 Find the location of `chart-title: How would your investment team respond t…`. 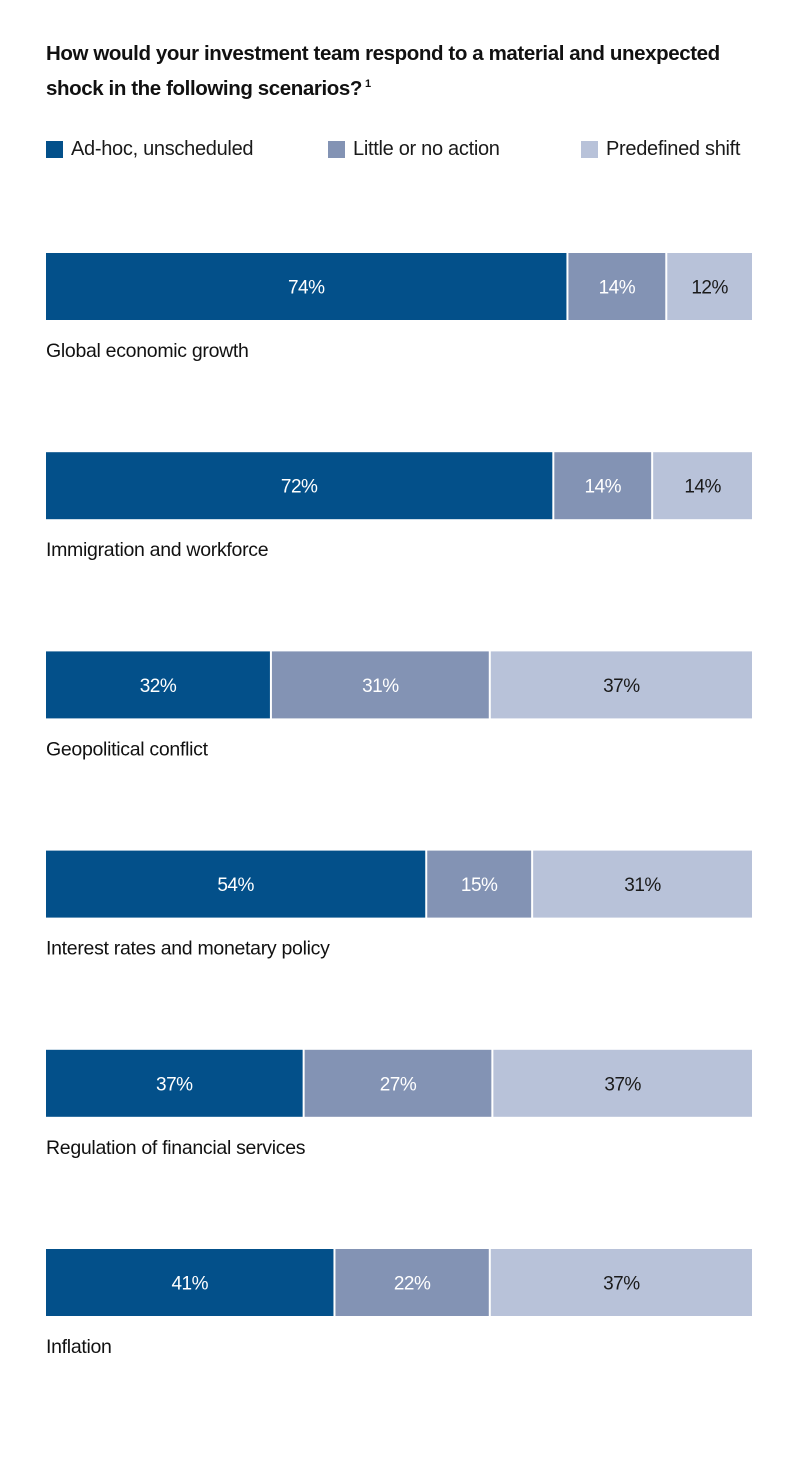

chart-title: How would your investment team respond t… is located at coordinates (396, 71).